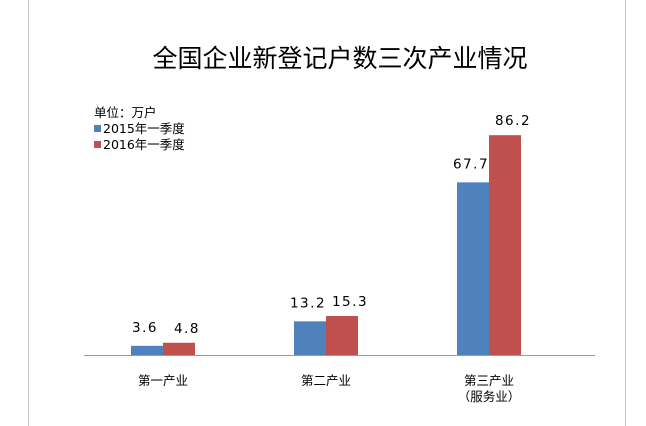 This screenshot has width=646, height=426. What do you see at coordinates (144, 128) in the screenshot?
I see `legend-label: 2015年一季度` at bounding box center [144, 128].